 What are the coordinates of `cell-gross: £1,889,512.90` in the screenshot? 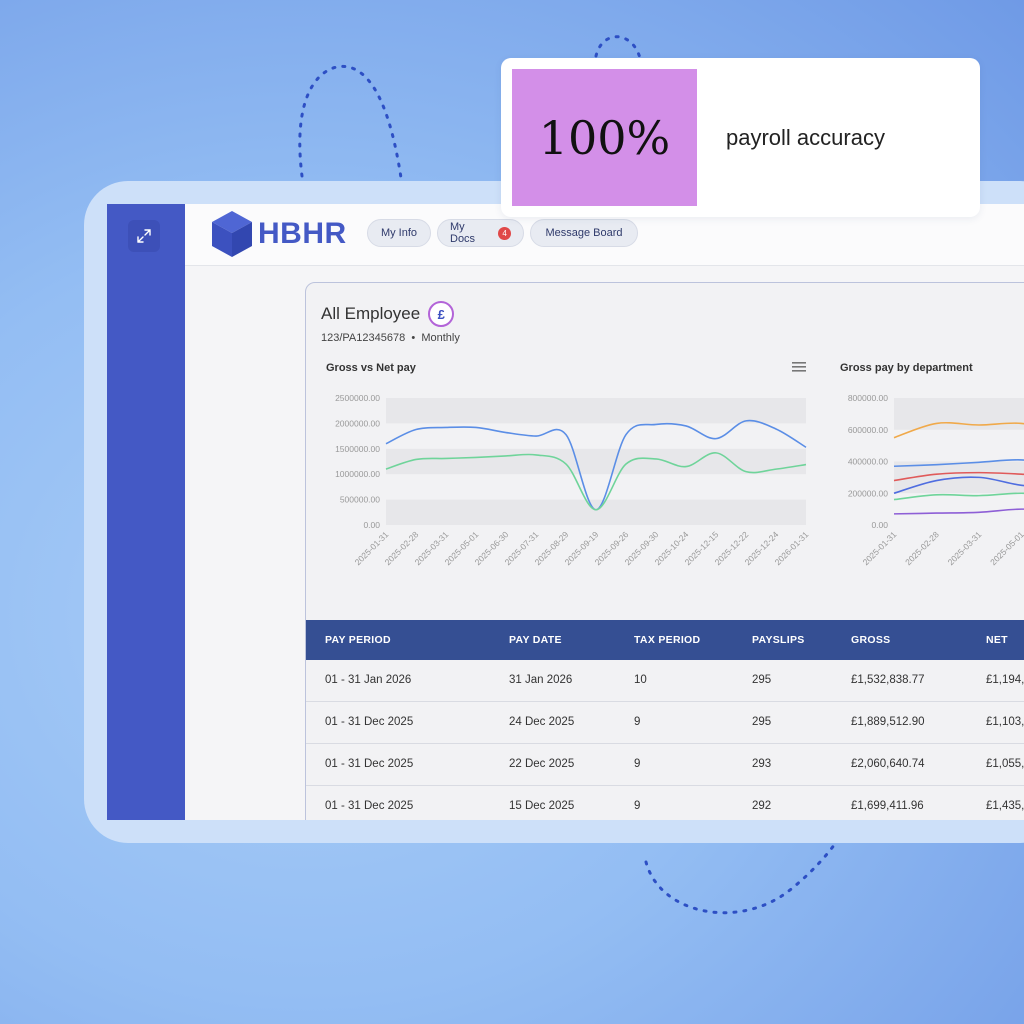 It's located at (888, 722).